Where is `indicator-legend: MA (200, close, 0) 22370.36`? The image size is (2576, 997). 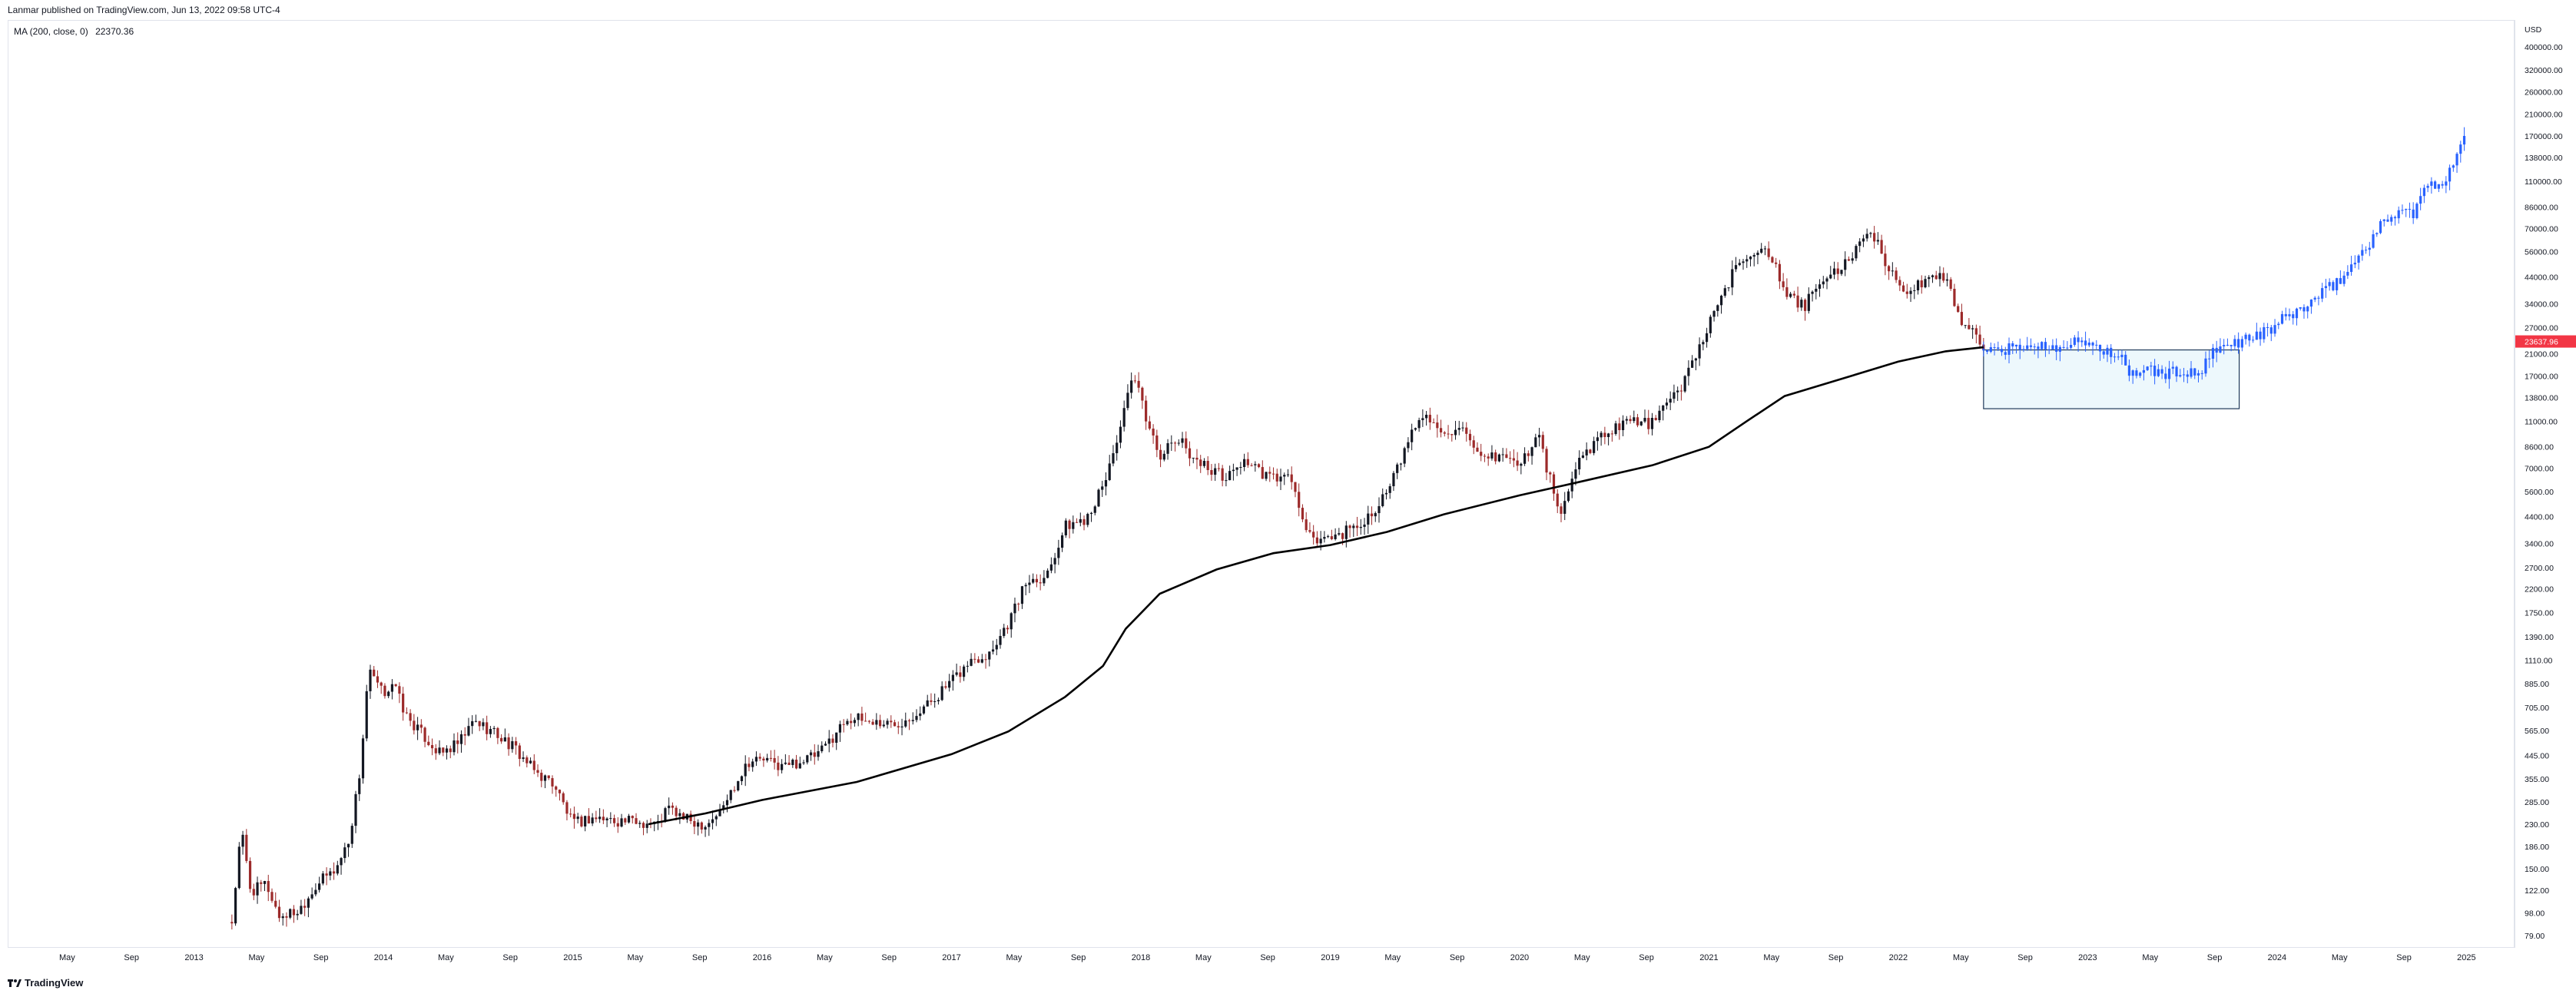
indicator-legend: MA (200, close, 0) 22370.36 is located at coordinates (74, 31).